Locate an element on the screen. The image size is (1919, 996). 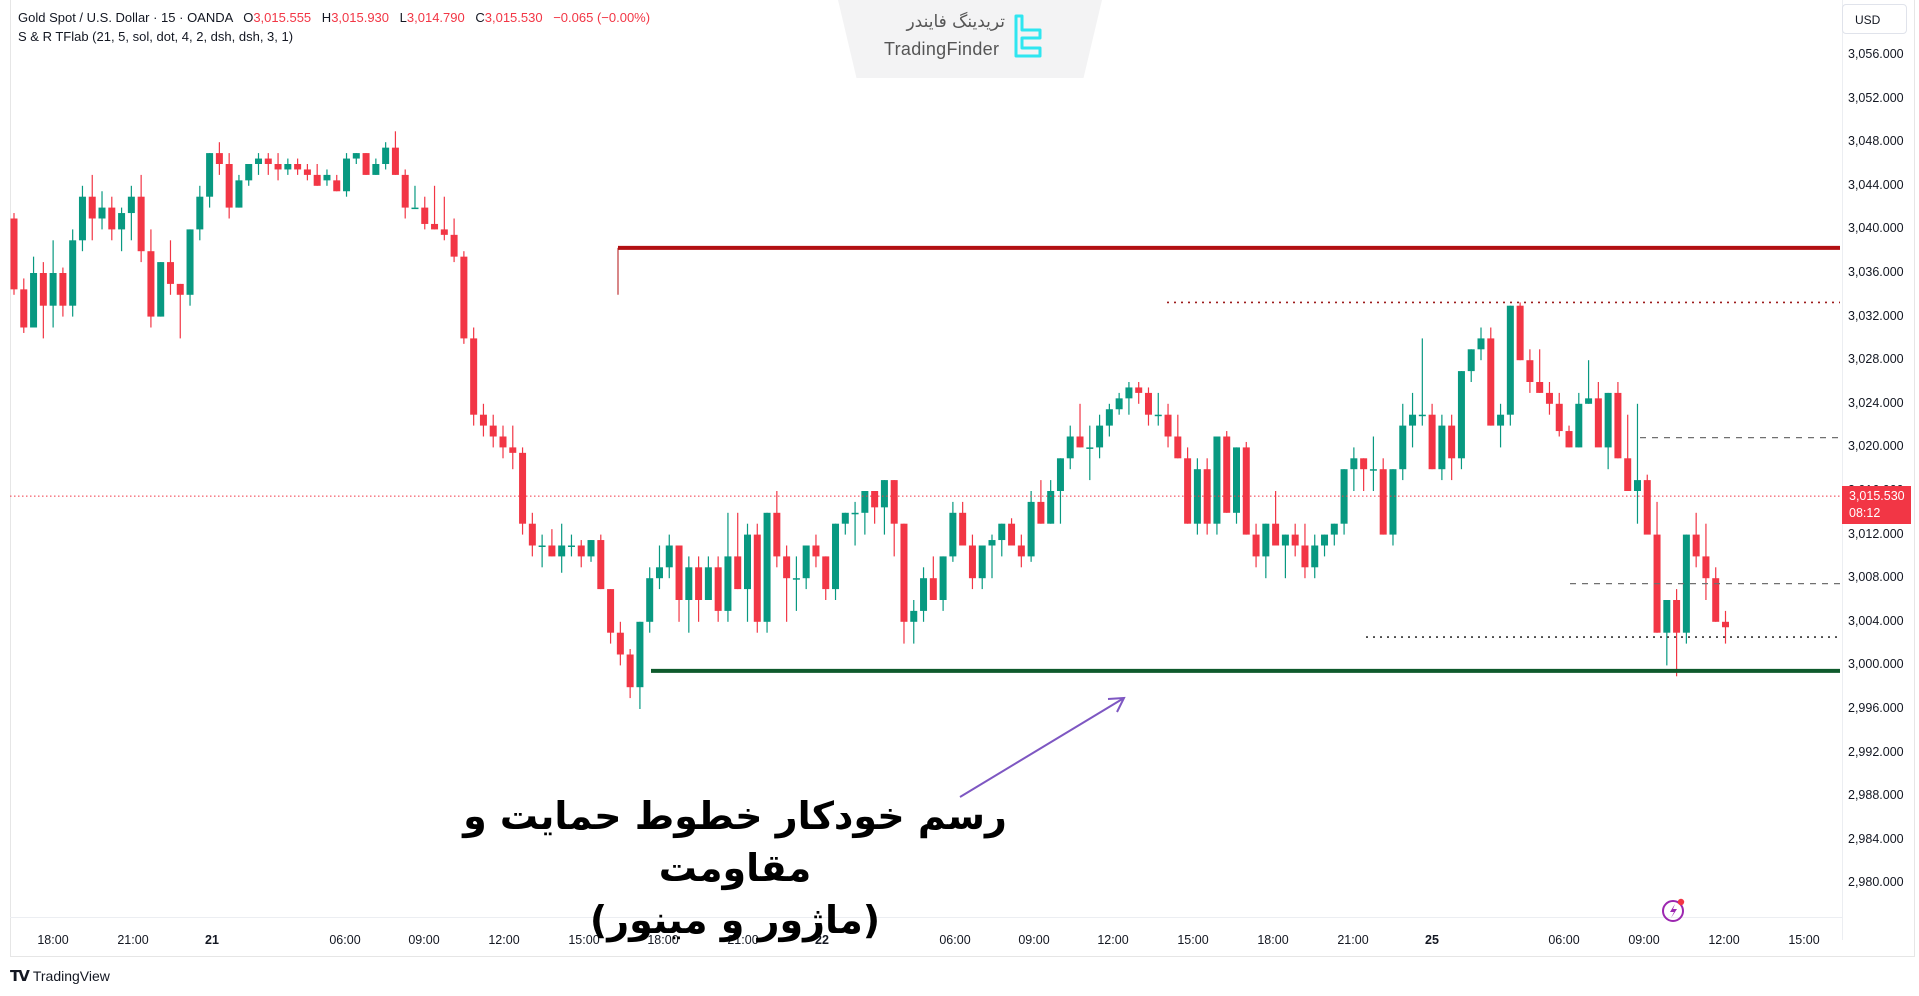
price-tick: 3,020.000 is located at coordinates (1876, 446).